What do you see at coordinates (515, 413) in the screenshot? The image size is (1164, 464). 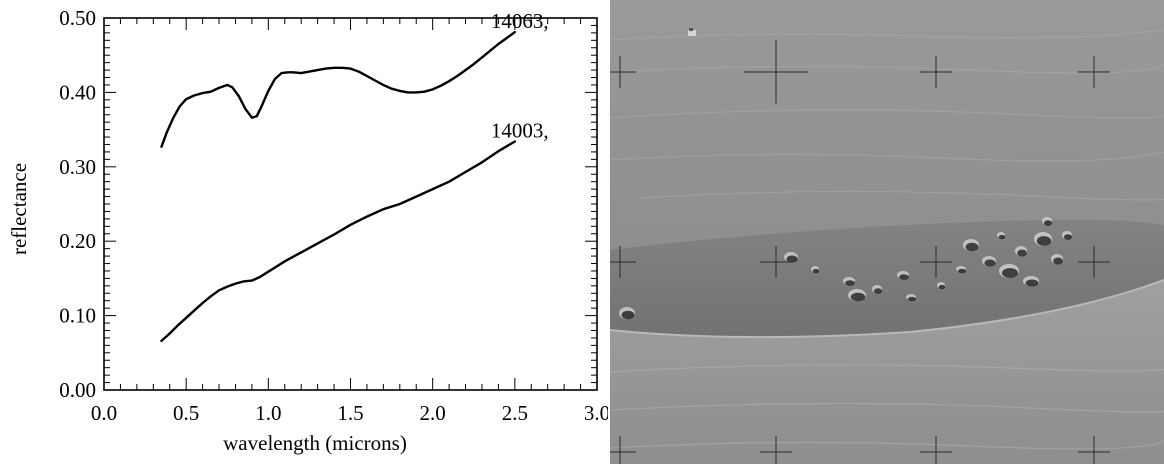 I see `x-tick-label: 2.5` at bounding box center [515, 413].